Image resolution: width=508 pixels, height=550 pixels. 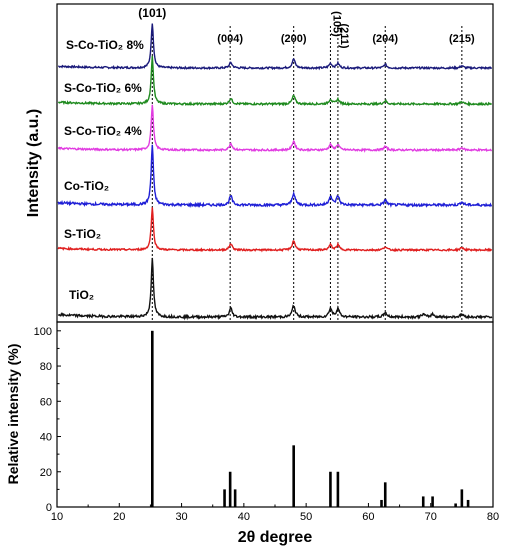 I want to click on x-tick-label: 70, so click(x=431, y=517).